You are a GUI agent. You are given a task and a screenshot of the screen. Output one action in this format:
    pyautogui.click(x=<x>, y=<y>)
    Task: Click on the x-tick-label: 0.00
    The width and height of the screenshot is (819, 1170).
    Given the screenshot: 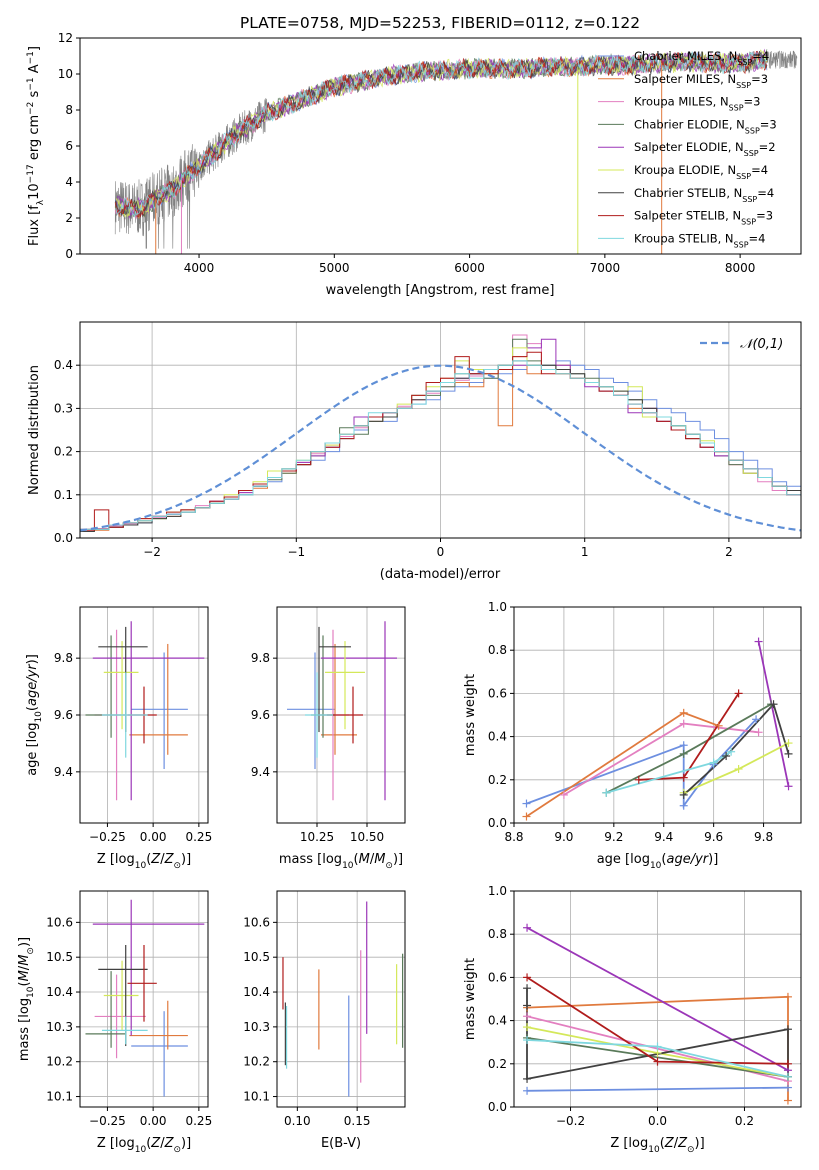 What is the action you would take?
    pyautogui.click(x=153, y=1121)
    